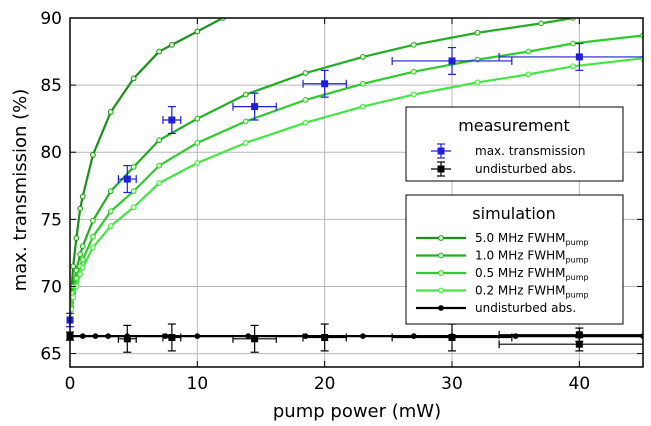 The height and width of the screenshot is (426, 651). I want to click on y-tick-label: 80, so click(51, 153).